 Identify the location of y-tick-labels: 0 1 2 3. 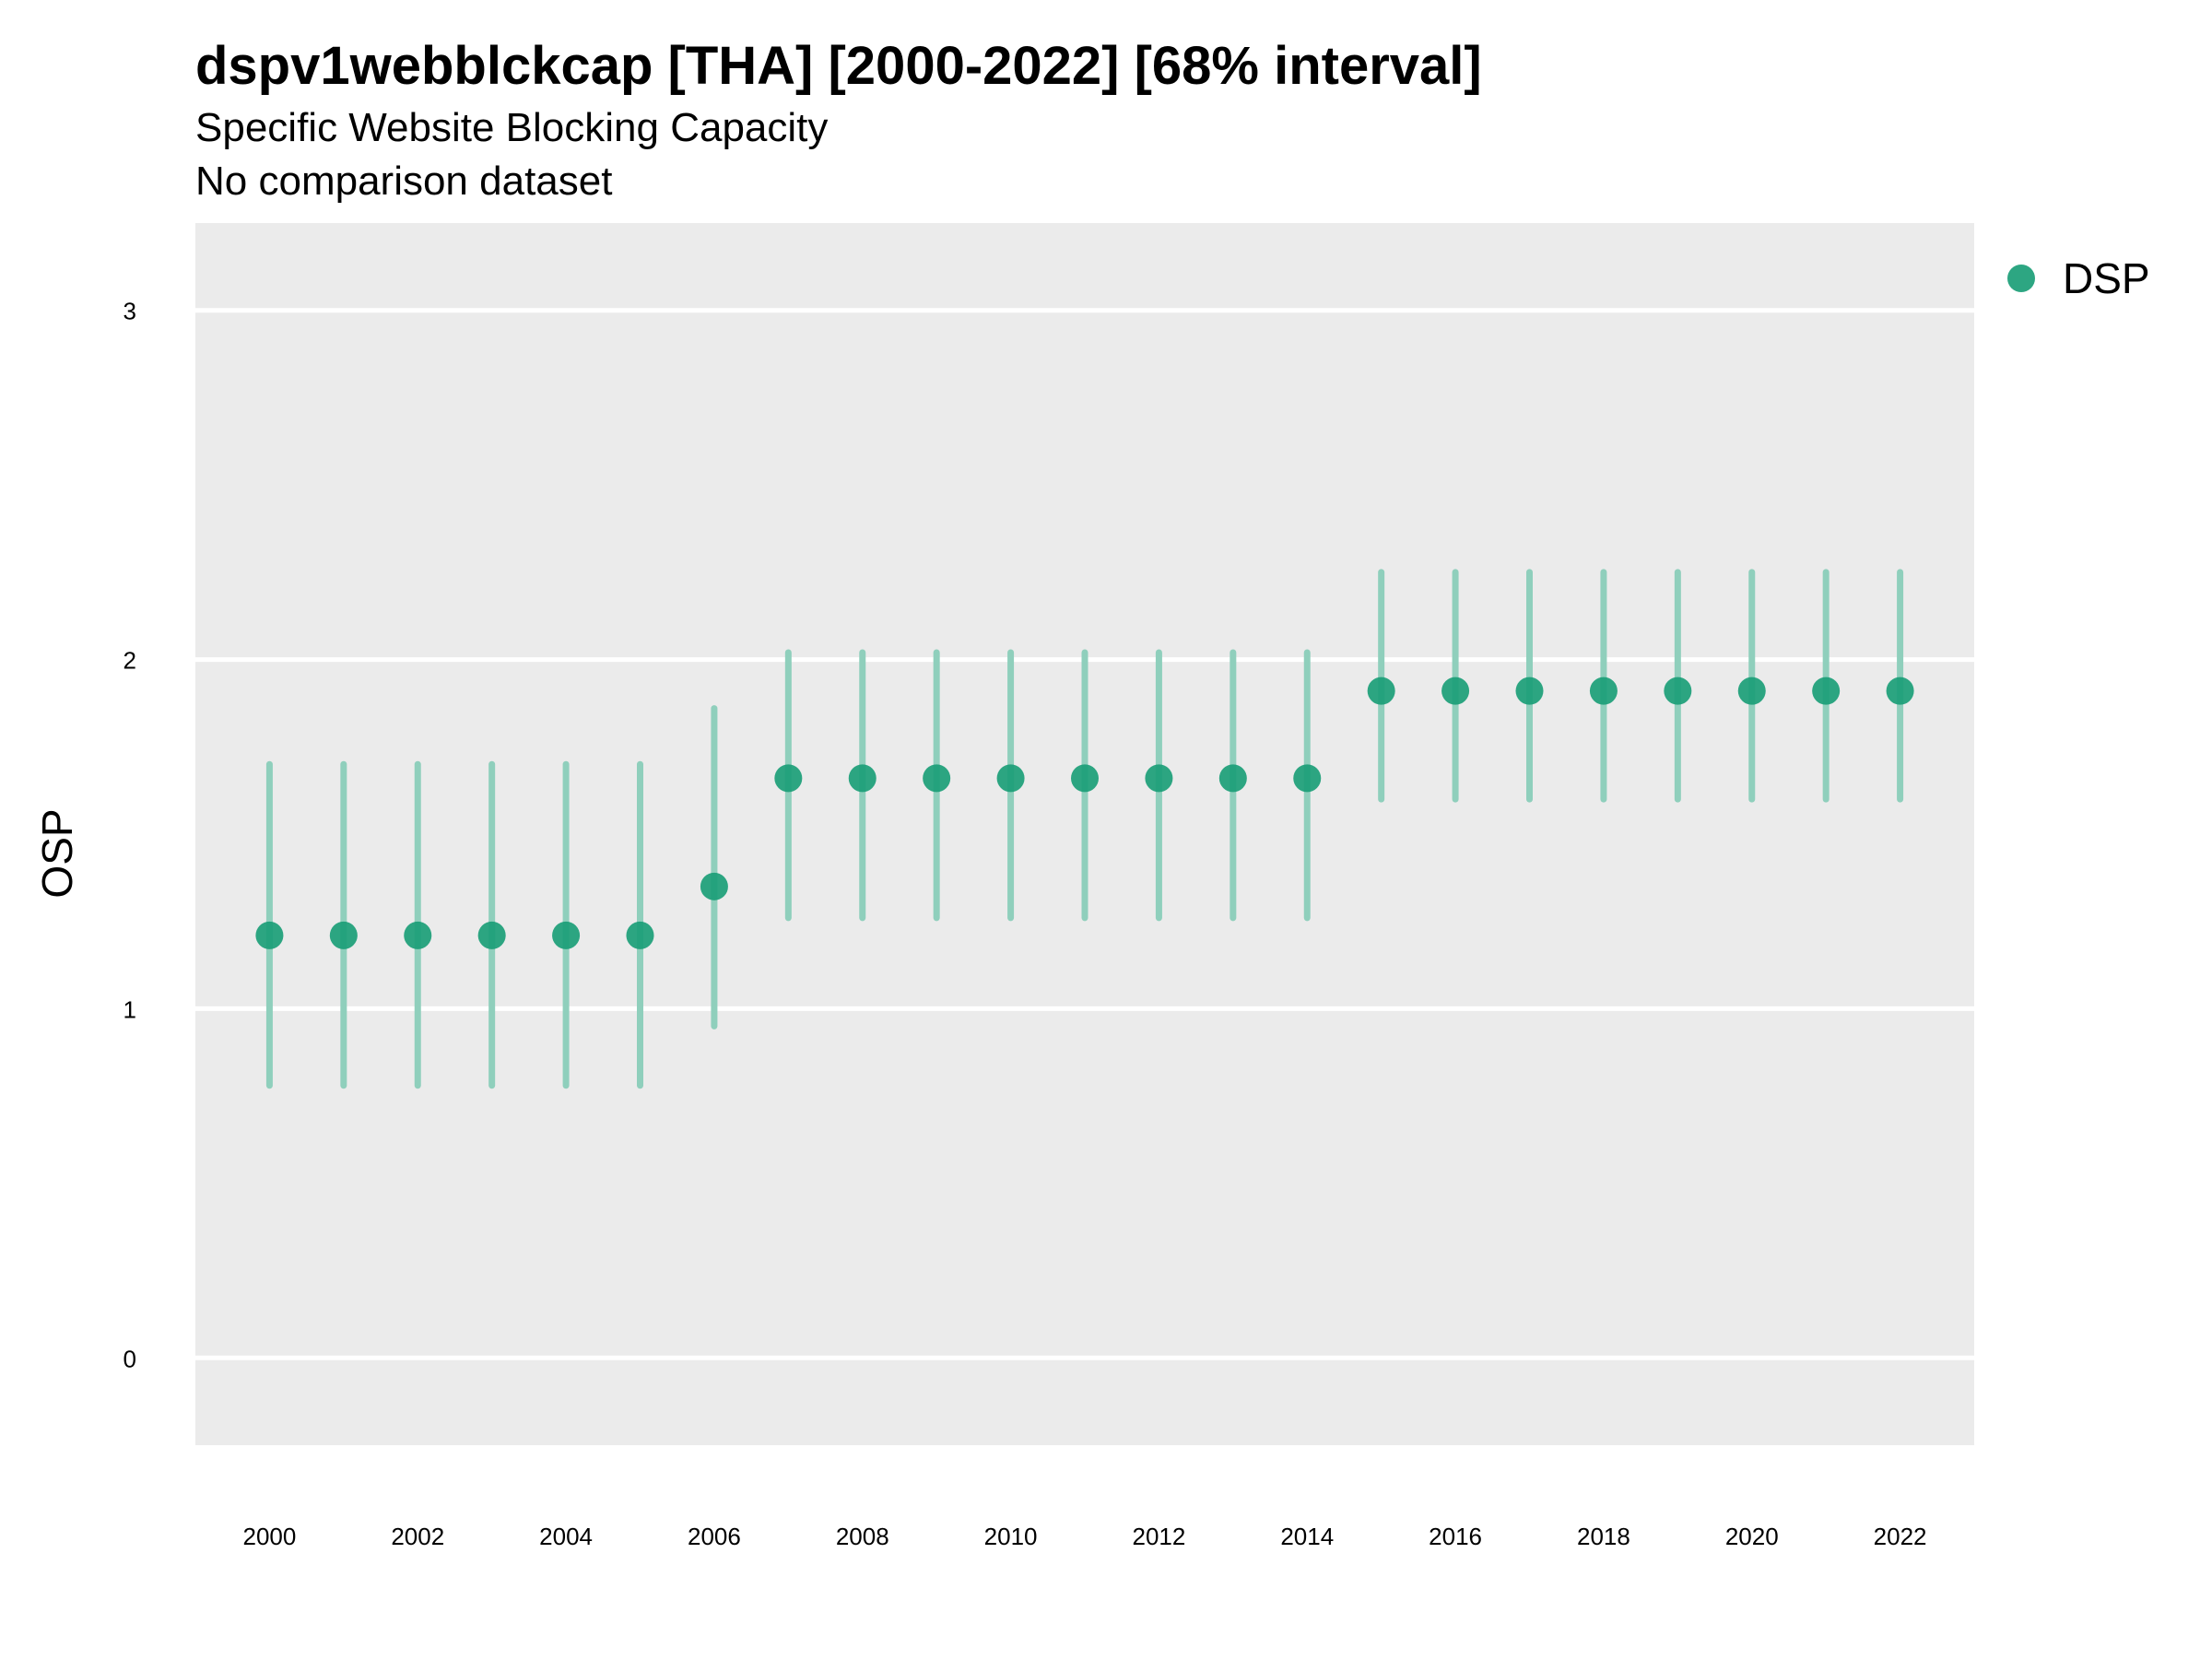
(130, 835).